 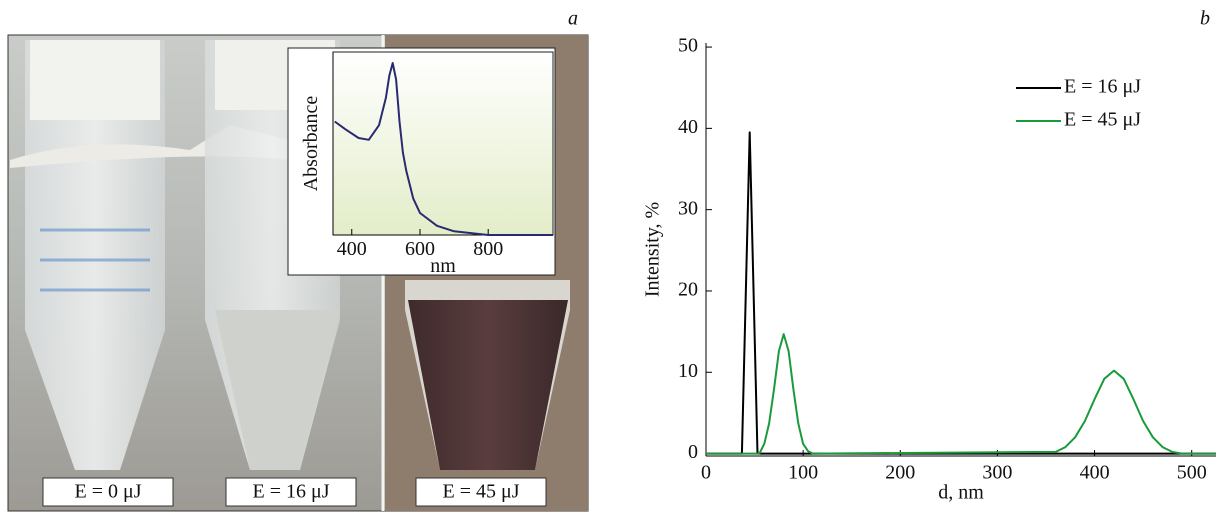 I want to click on legend-label: E = 16 μJ, so click(x=1102, y=87).